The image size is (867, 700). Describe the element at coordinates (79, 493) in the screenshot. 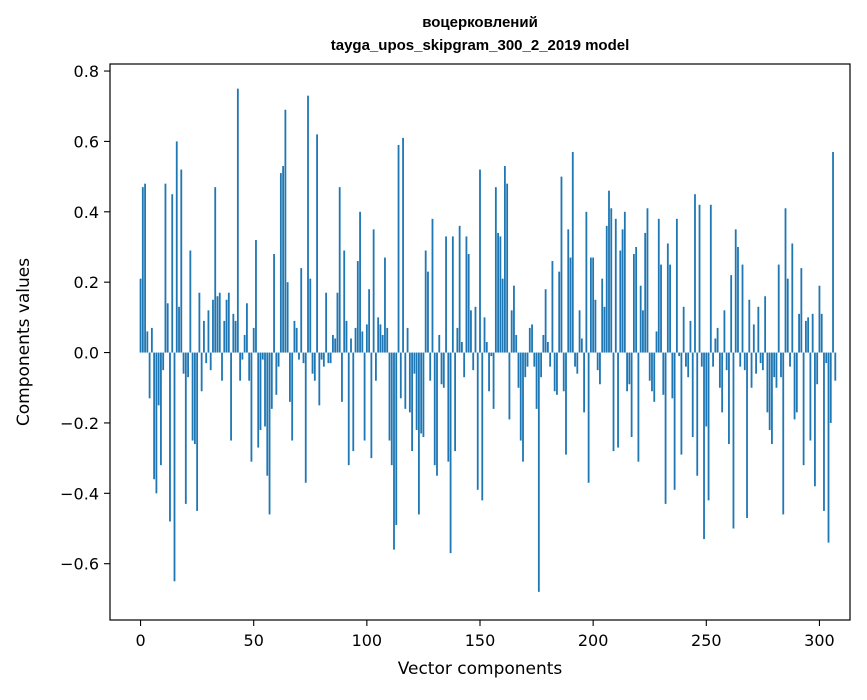

I see `y-tick-label: −0.4` at that location.